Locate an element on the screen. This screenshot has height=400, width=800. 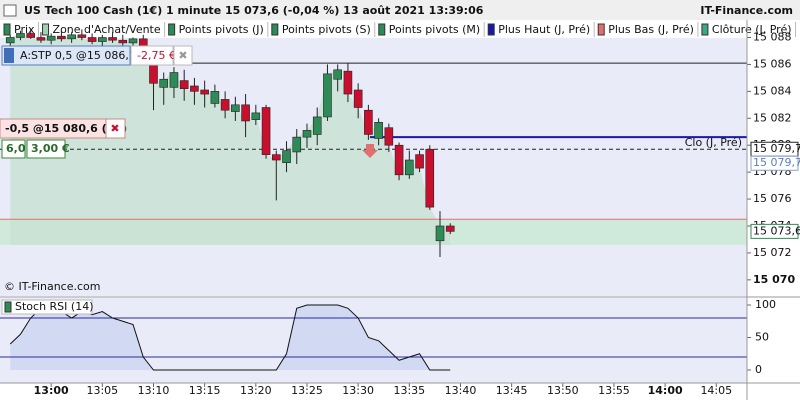
y-tick-label: 15 076 is located at coordinates (772, 198).